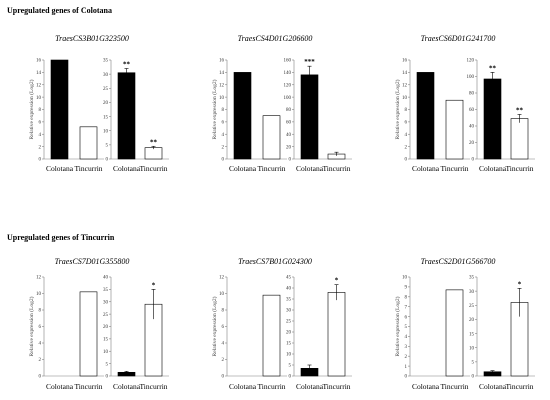 Image resolution: width=550 pixels, height=400 pixels. I want to click on log2-tick-label: 16, so click(39, 61).